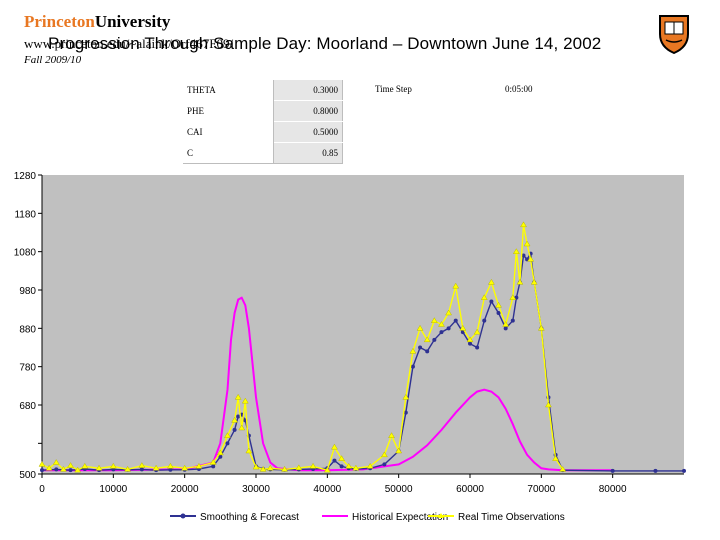 This screenshot has width=720, height=540. I want to click on y-tick-label: 680, so click(27, 406).